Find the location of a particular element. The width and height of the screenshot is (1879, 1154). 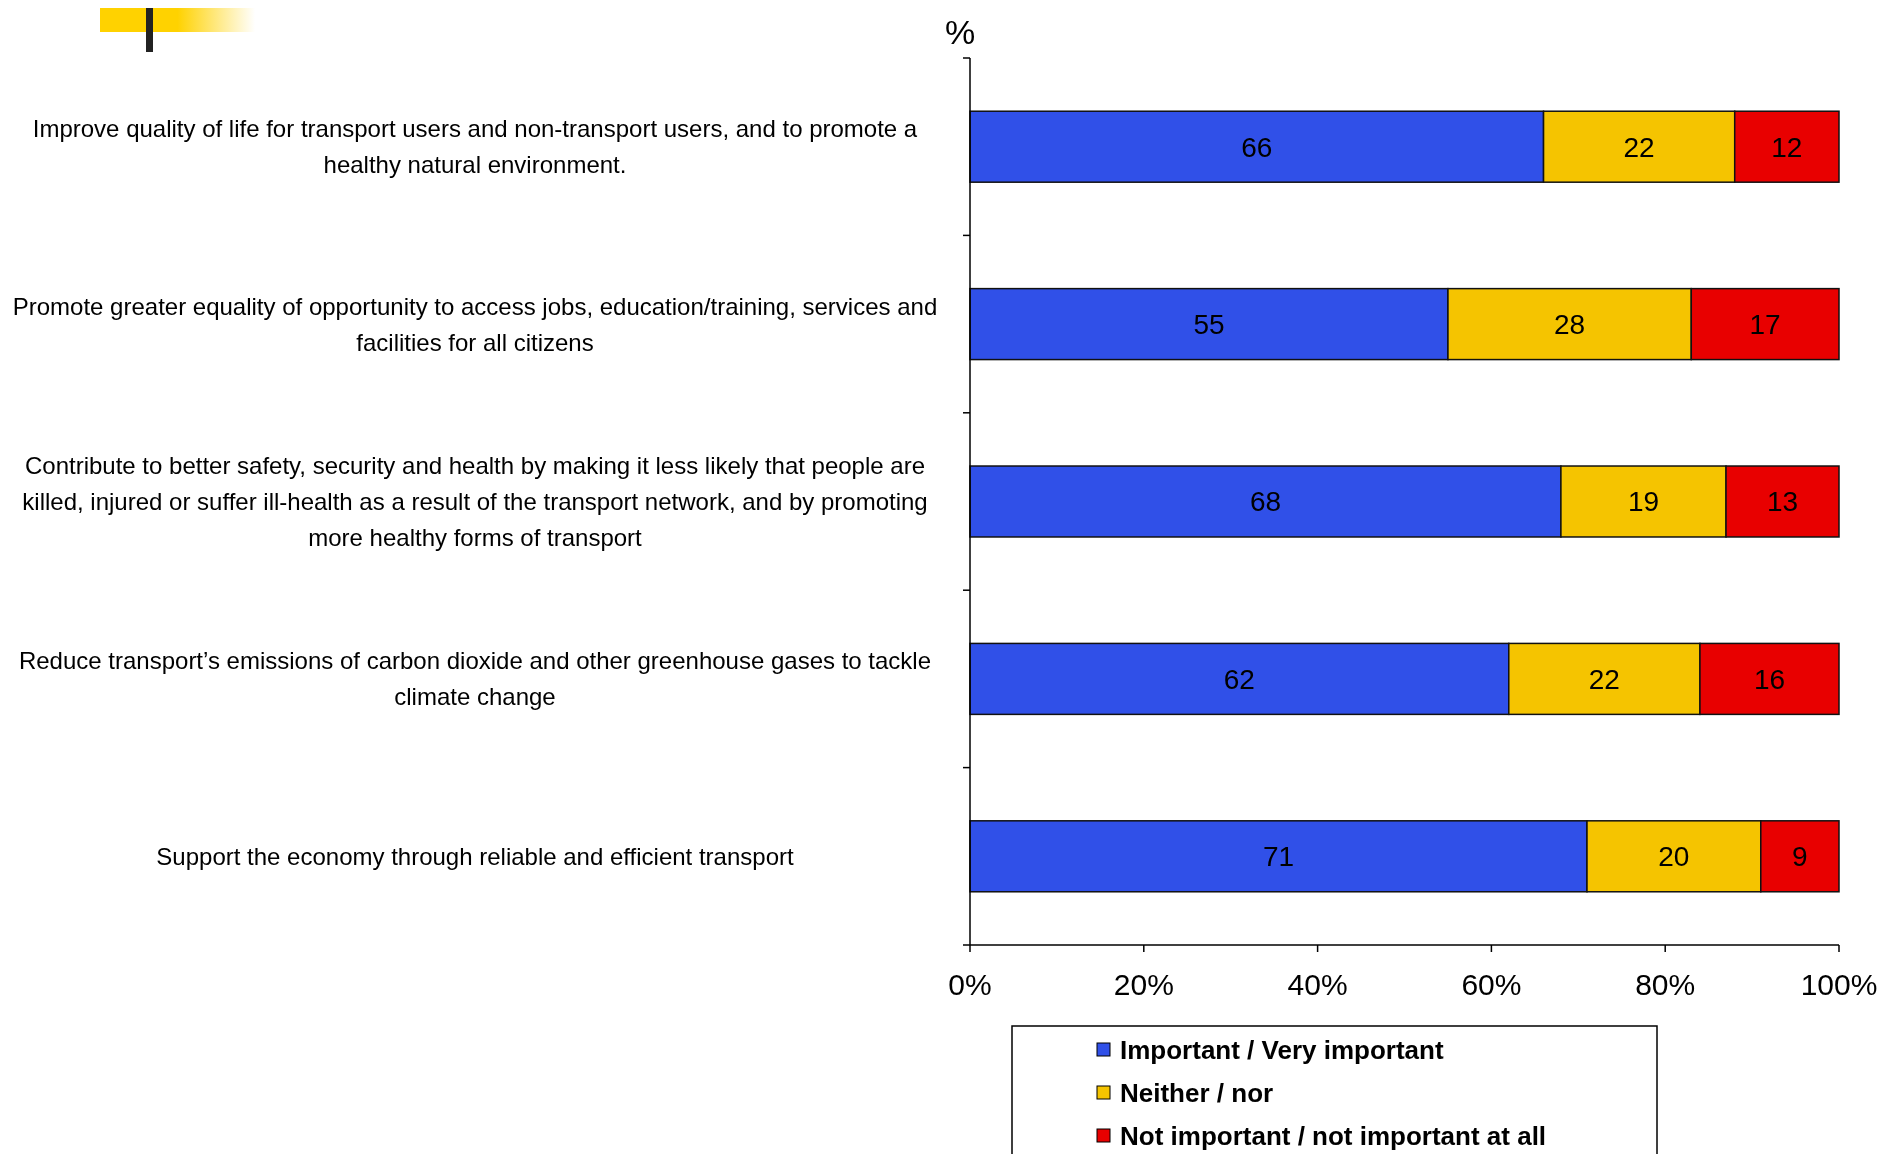

y-tick-label: Reduce transport’s emissions of carbon dioxide and other greenhouse gases to tackle climate change is located at coordinates (475, 679).